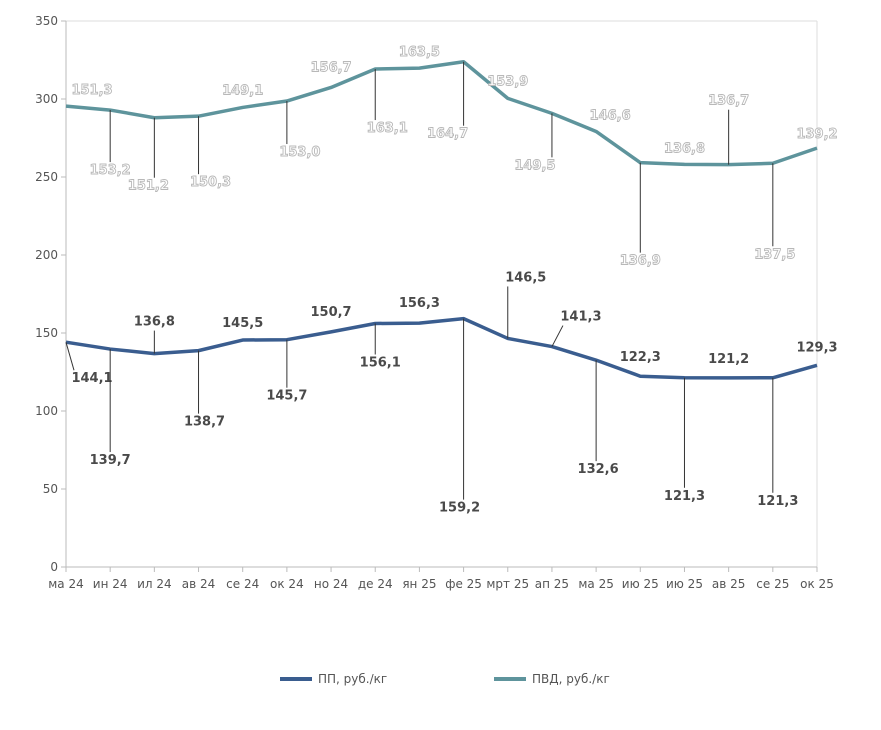 This screenshot has width=881, height=730. I want to click on data-label-pvd: 146,6, so click(610, 115).